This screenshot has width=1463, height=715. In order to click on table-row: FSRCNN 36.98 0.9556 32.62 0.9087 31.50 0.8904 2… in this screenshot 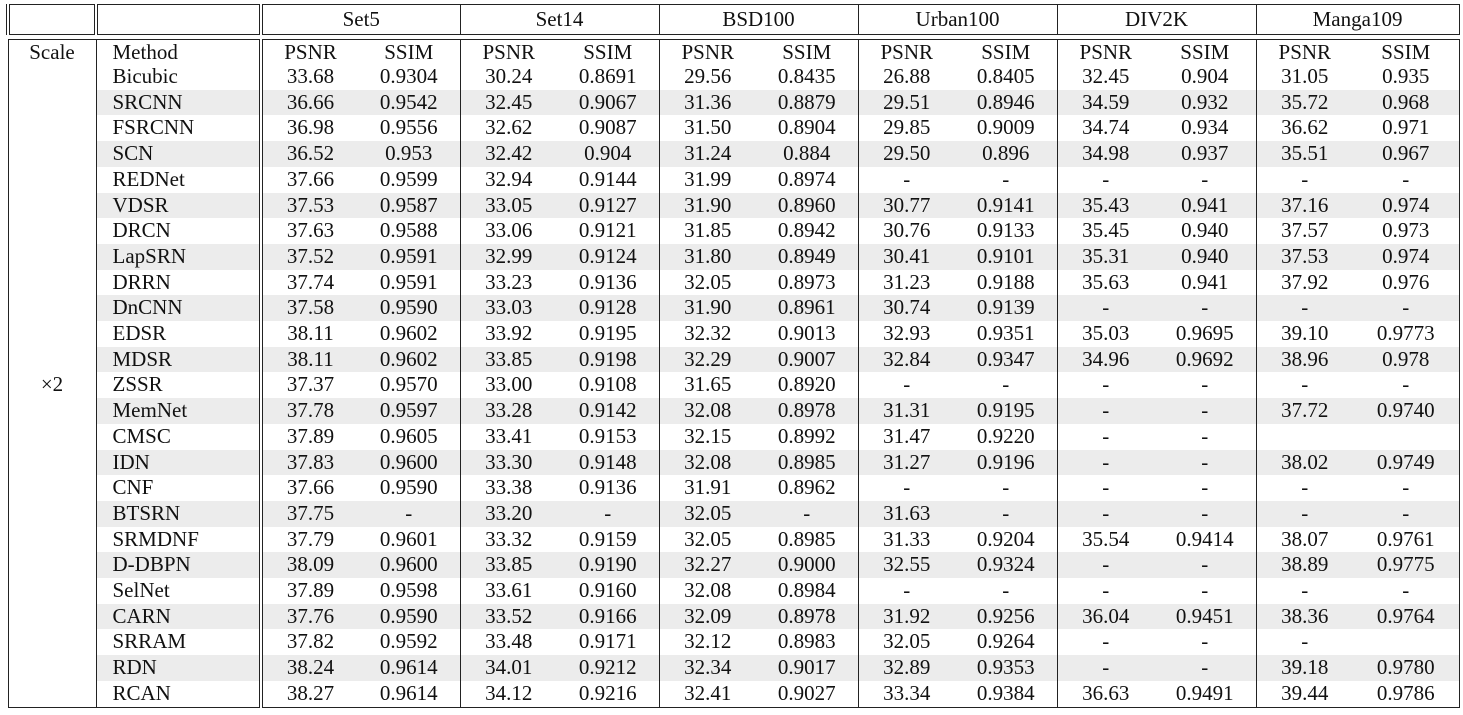, I will do `click(734, 128)`.